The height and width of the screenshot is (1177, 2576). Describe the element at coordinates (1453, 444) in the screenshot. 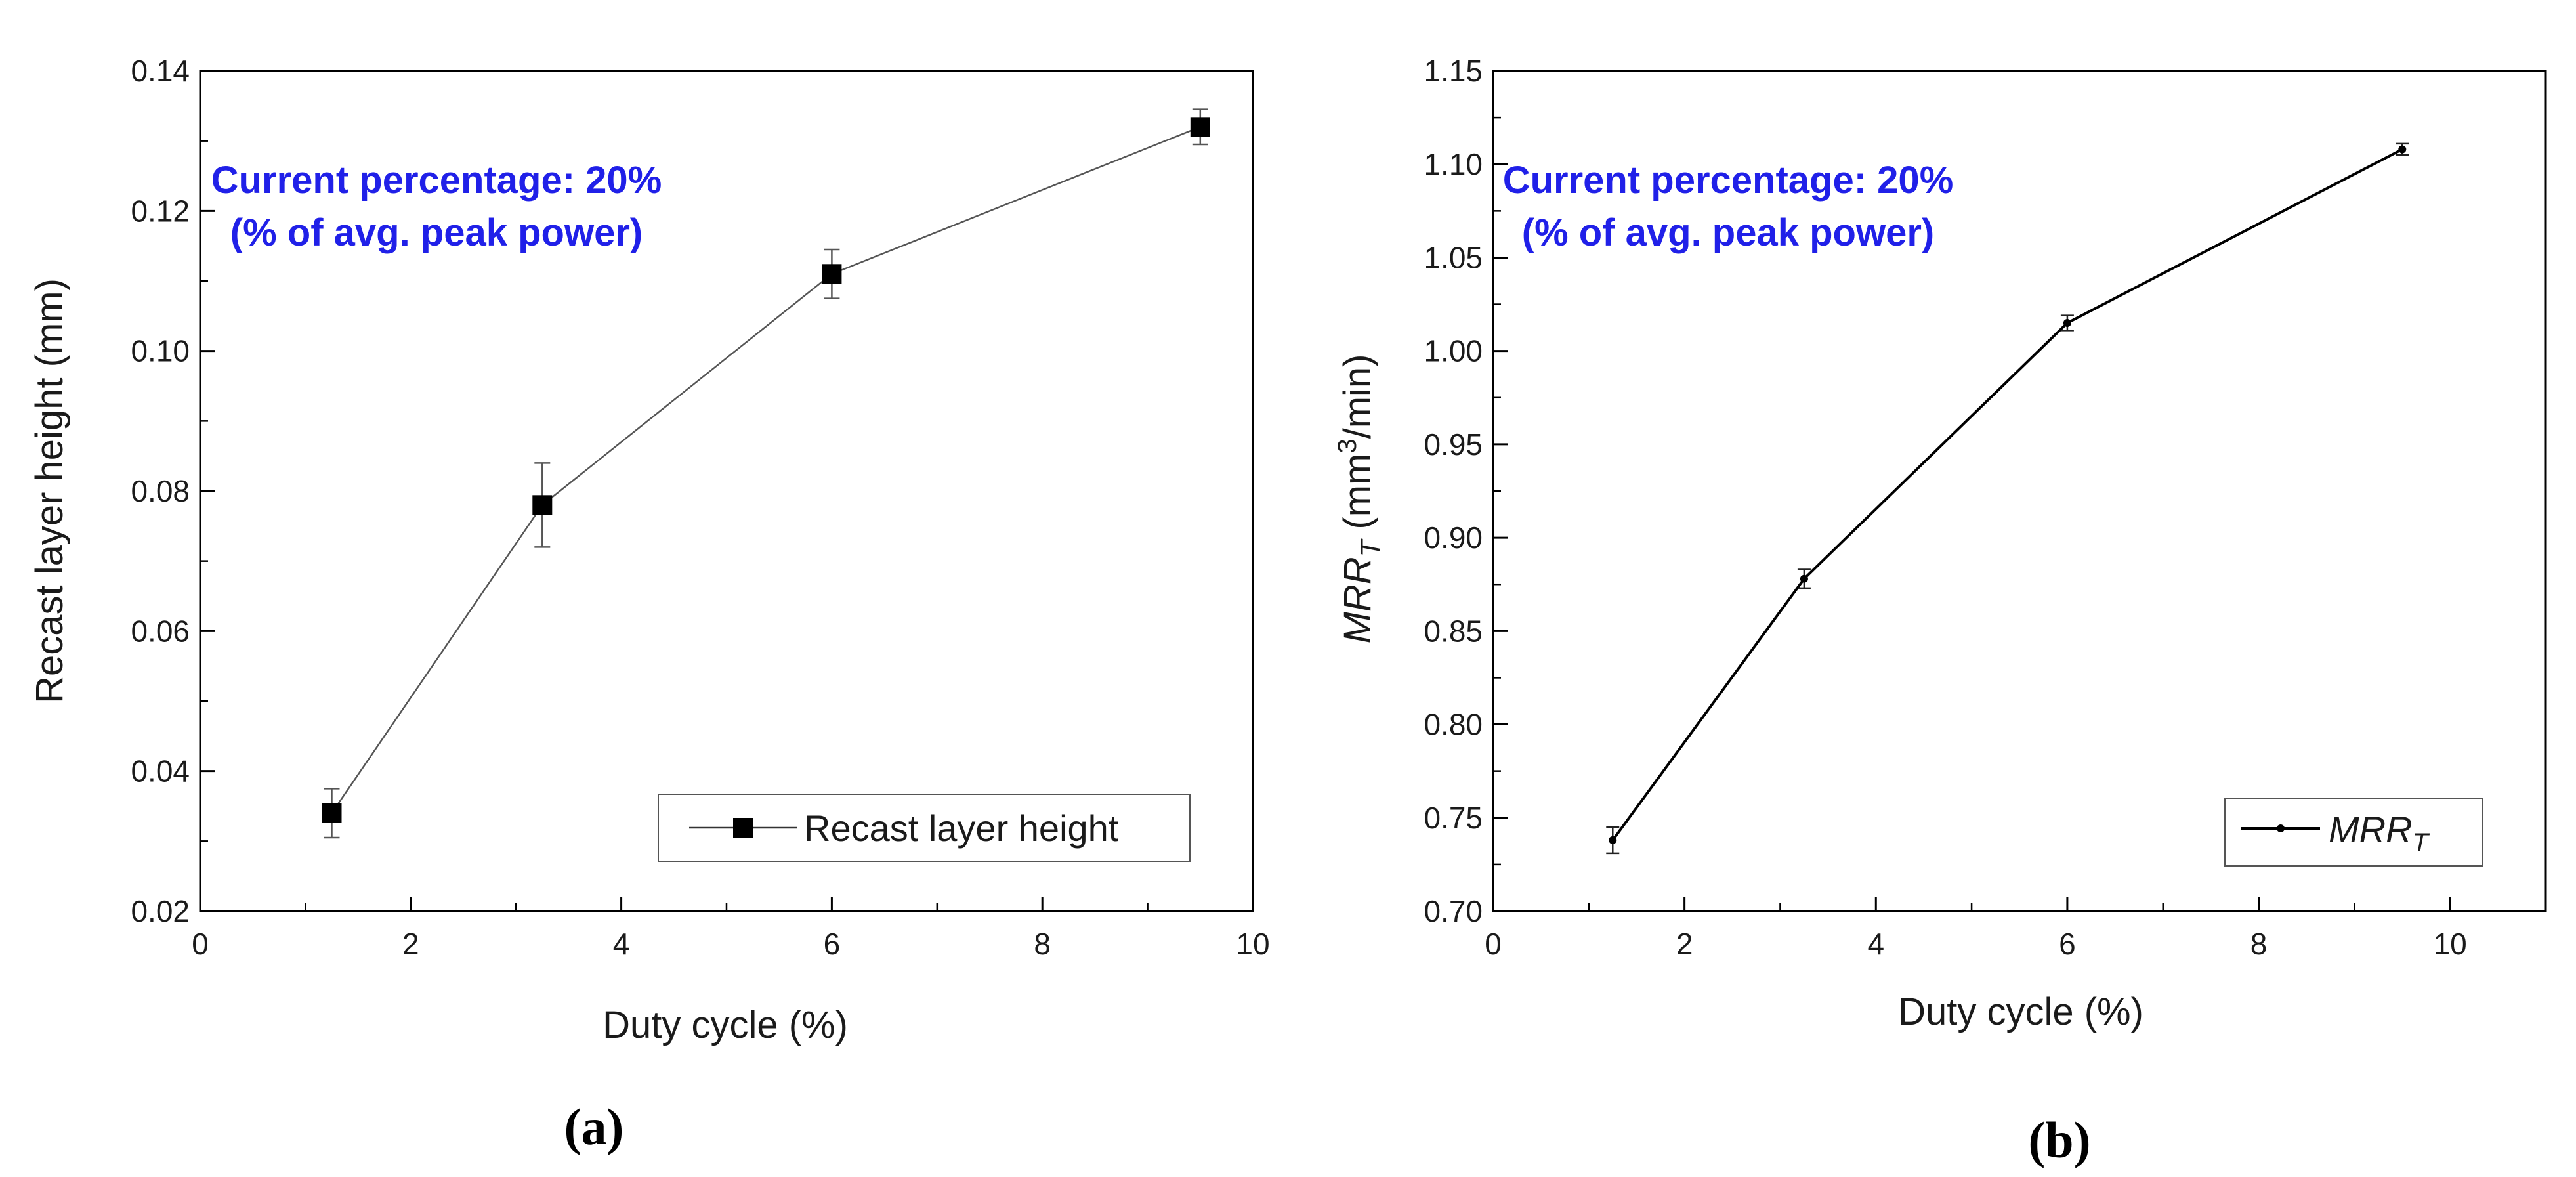

I see `chart-b-y-tick-label-5: 0.95` at that location.